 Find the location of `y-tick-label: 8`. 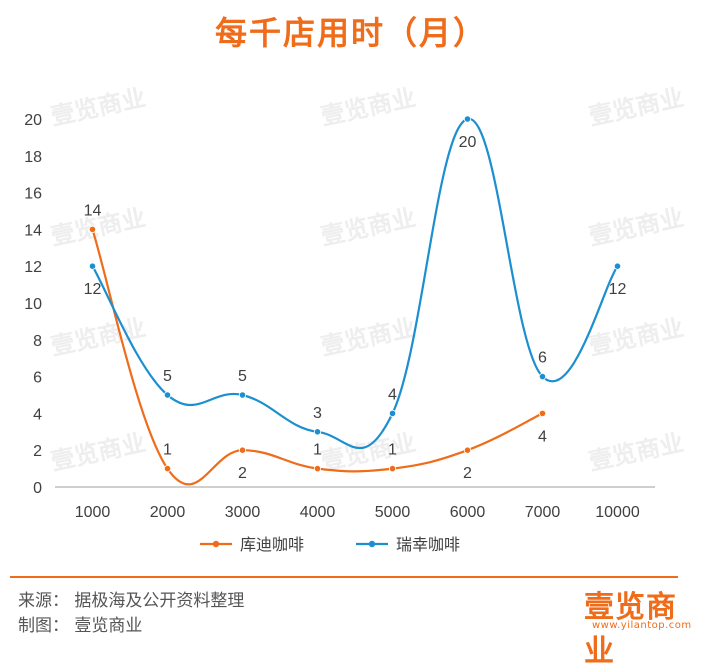

y-tick-label: 8 is located at coordinates (37, 341).